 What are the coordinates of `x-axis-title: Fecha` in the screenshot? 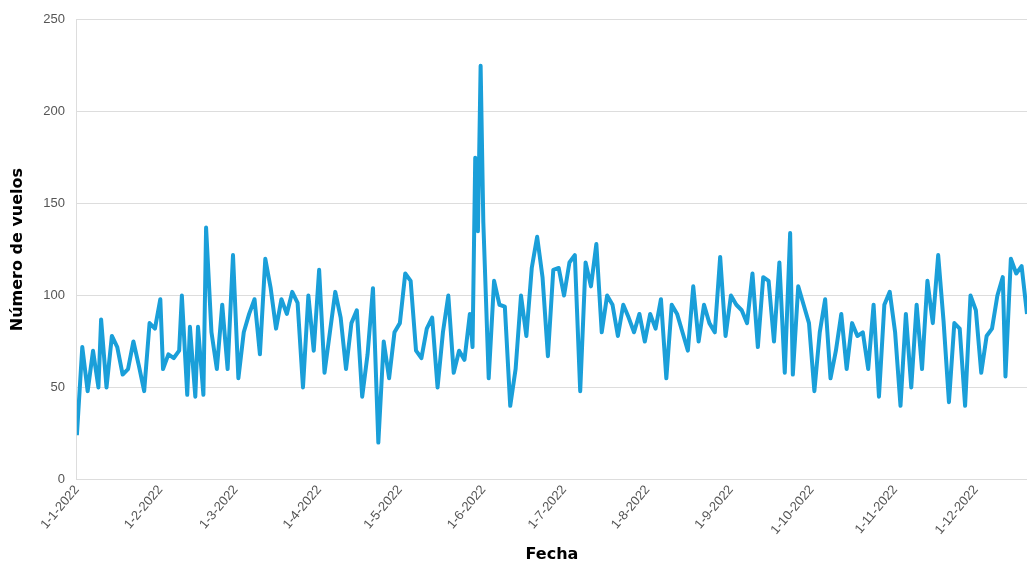 It's located at (552, 553).